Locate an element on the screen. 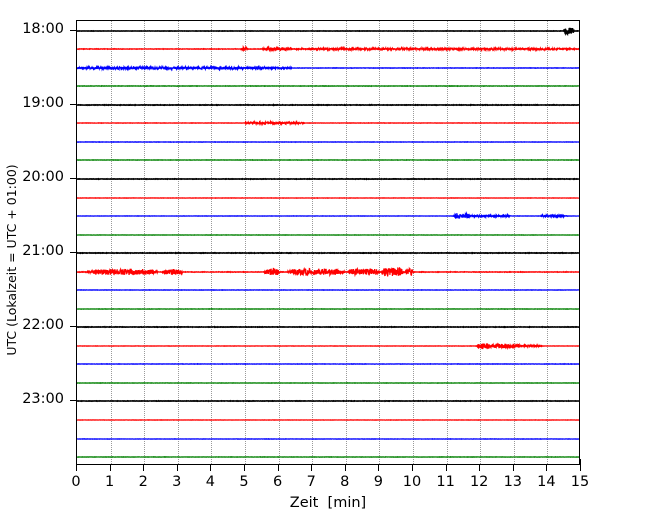  y-tick-label: 18:00 is located at coordinates (43, 28).